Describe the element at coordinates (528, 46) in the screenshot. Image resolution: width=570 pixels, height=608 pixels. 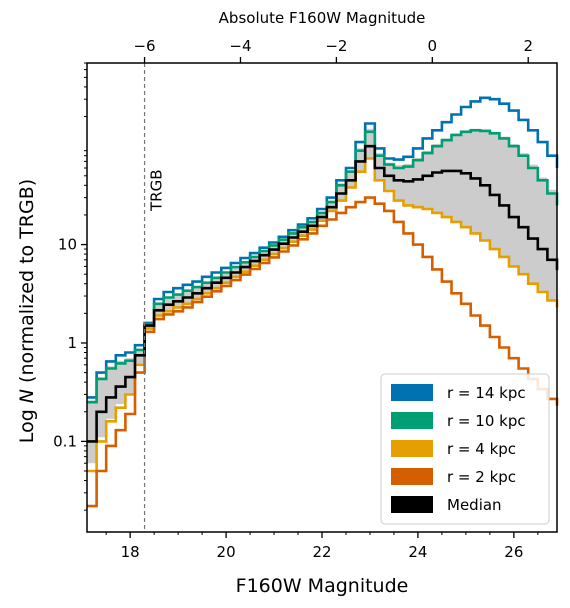
I see `top-tick-label: 2` at that location.